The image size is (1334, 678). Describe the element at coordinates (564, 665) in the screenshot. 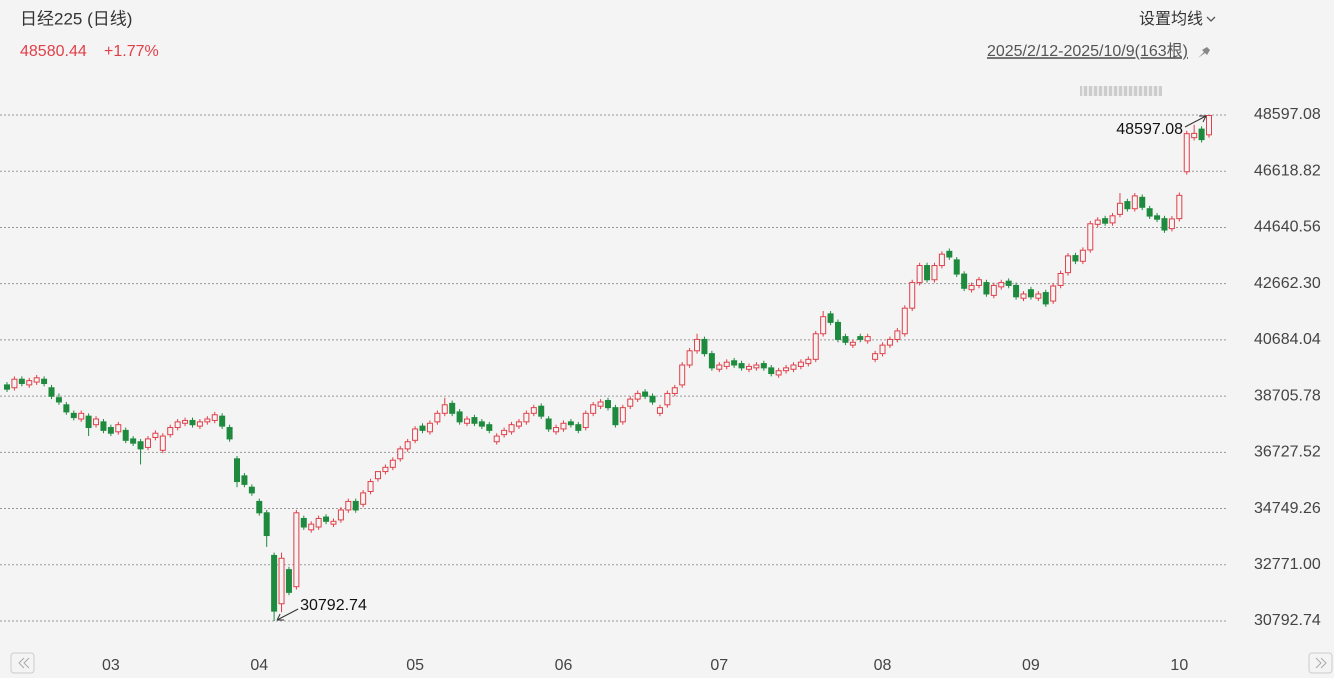

I see `x-tick-label: 06` at that location.